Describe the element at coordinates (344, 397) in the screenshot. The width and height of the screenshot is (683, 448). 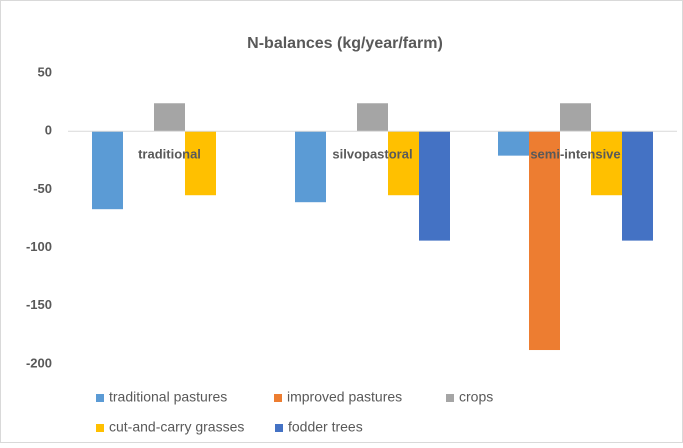
I see `legend-label: improved pastures` at that location.